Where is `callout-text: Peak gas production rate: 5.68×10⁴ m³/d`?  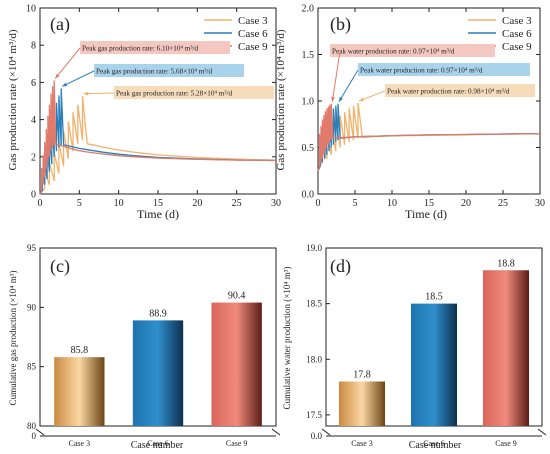 callout-text: Peak gas production rate: 5.68×10⁴ m³/d is located at coordinates (154, 72).